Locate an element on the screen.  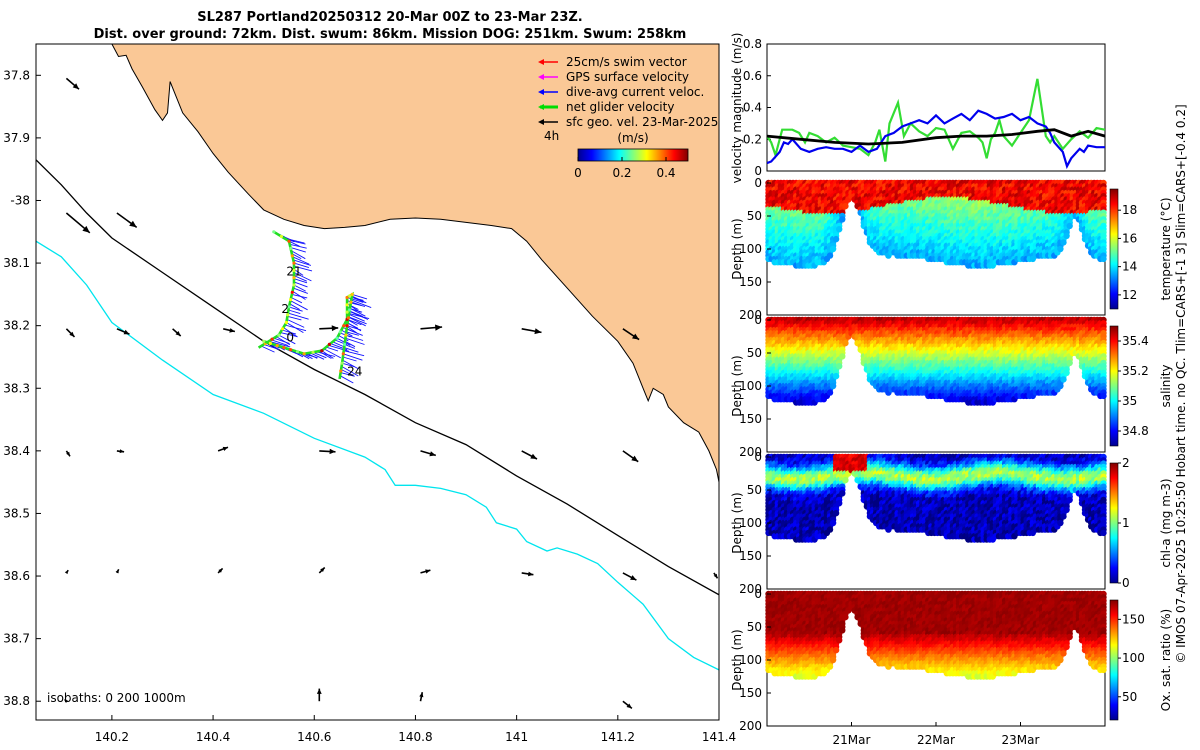
y-tick-label: 0.2 is located at coordinates (752, 139).